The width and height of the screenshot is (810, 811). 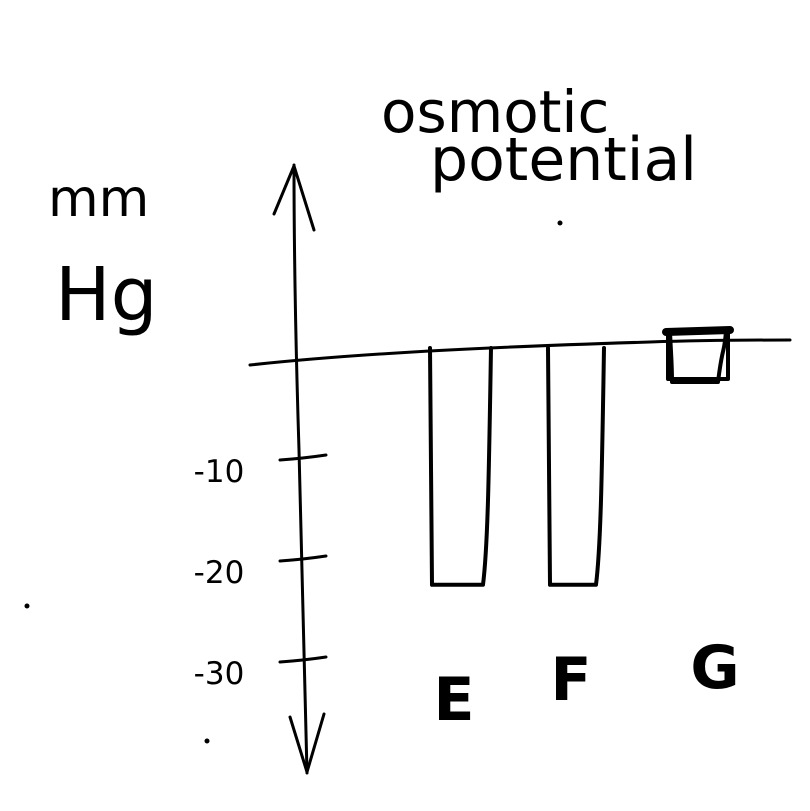 What do you see at coordinates (460, 466) in the screenshot?
I see `bar-e` at bounding box center [460, 466].